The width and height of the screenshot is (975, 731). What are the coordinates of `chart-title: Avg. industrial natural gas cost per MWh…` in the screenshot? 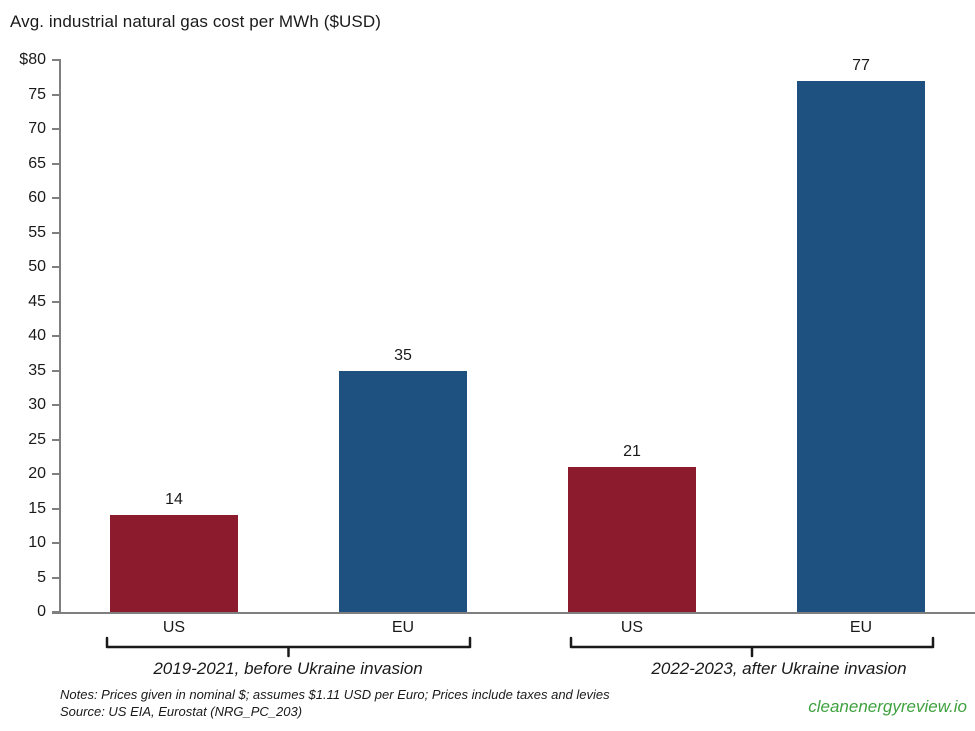 It's located at (195, 21).